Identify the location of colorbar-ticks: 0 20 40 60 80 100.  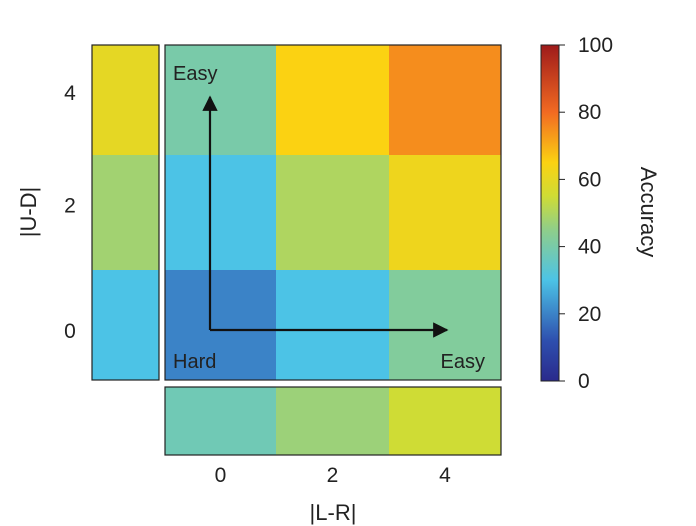
(586, 213).